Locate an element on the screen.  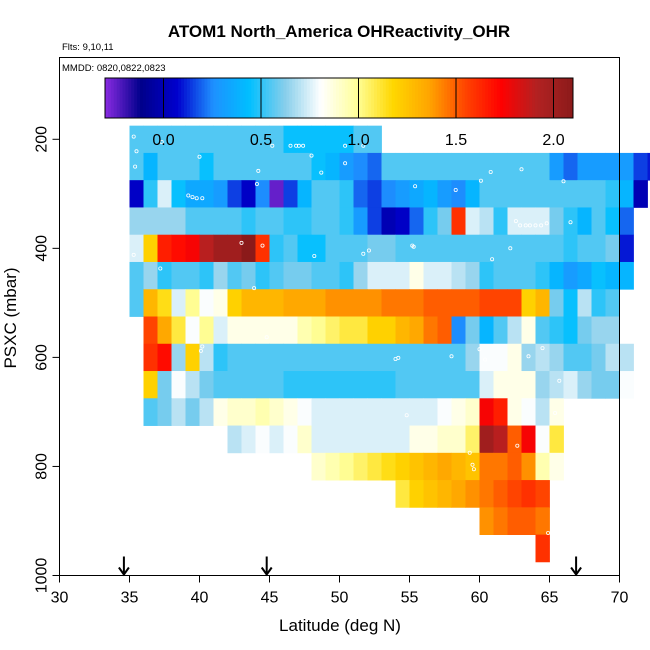
y-tick-label: 200 is located at coordinates (42, 139).